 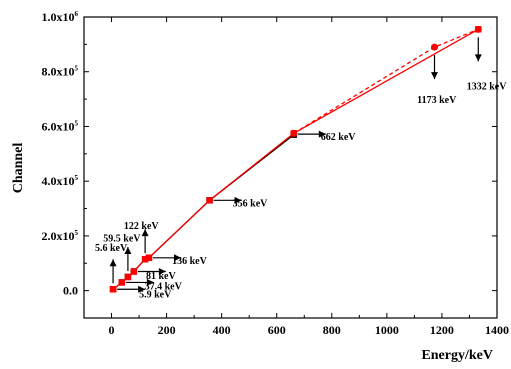 What do you see at coordinates (111, 248) in the screenshot?
I see `energy-label: 5.6 keV` at bounding box center [111, 248].